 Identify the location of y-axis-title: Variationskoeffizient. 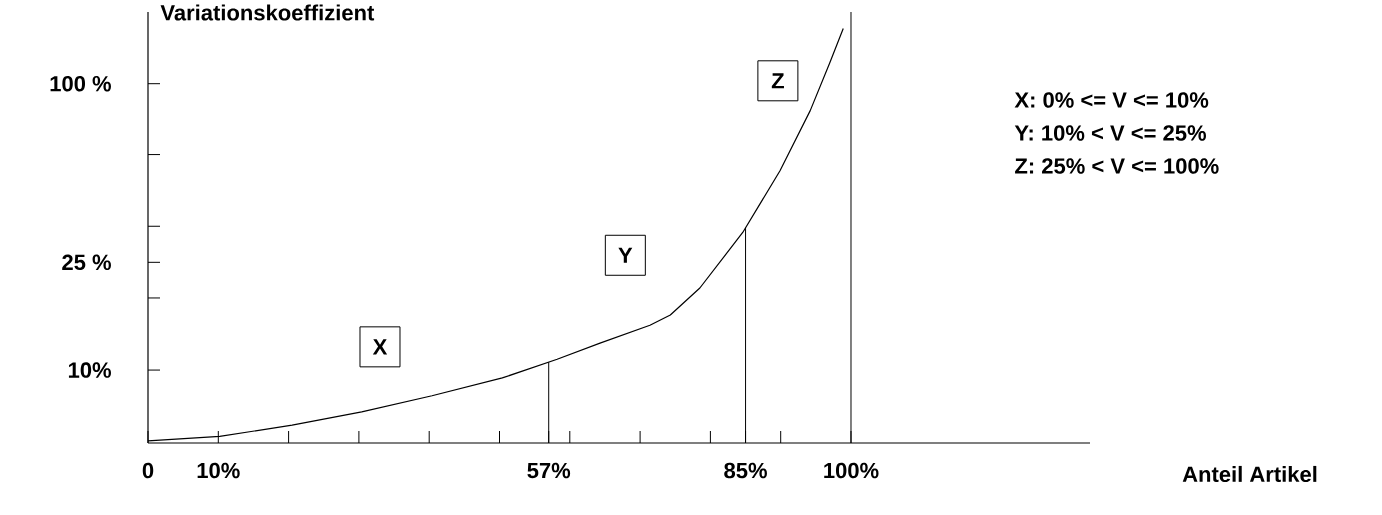
(267, 12).